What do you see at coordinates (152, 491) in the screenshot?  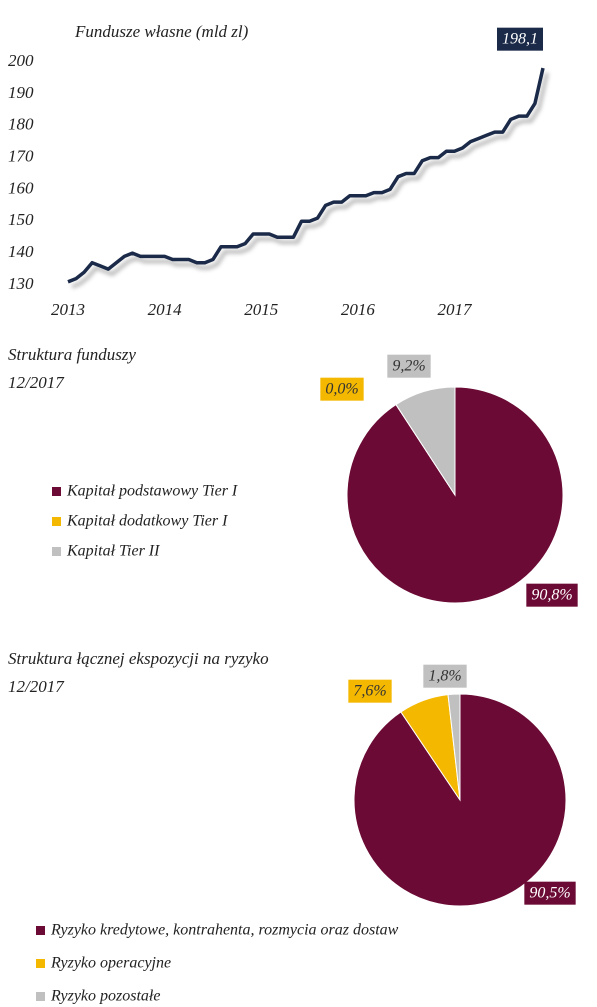 I see `legend-label: Kapitał podstawowy Tier I` at bounding box center [152, 491].